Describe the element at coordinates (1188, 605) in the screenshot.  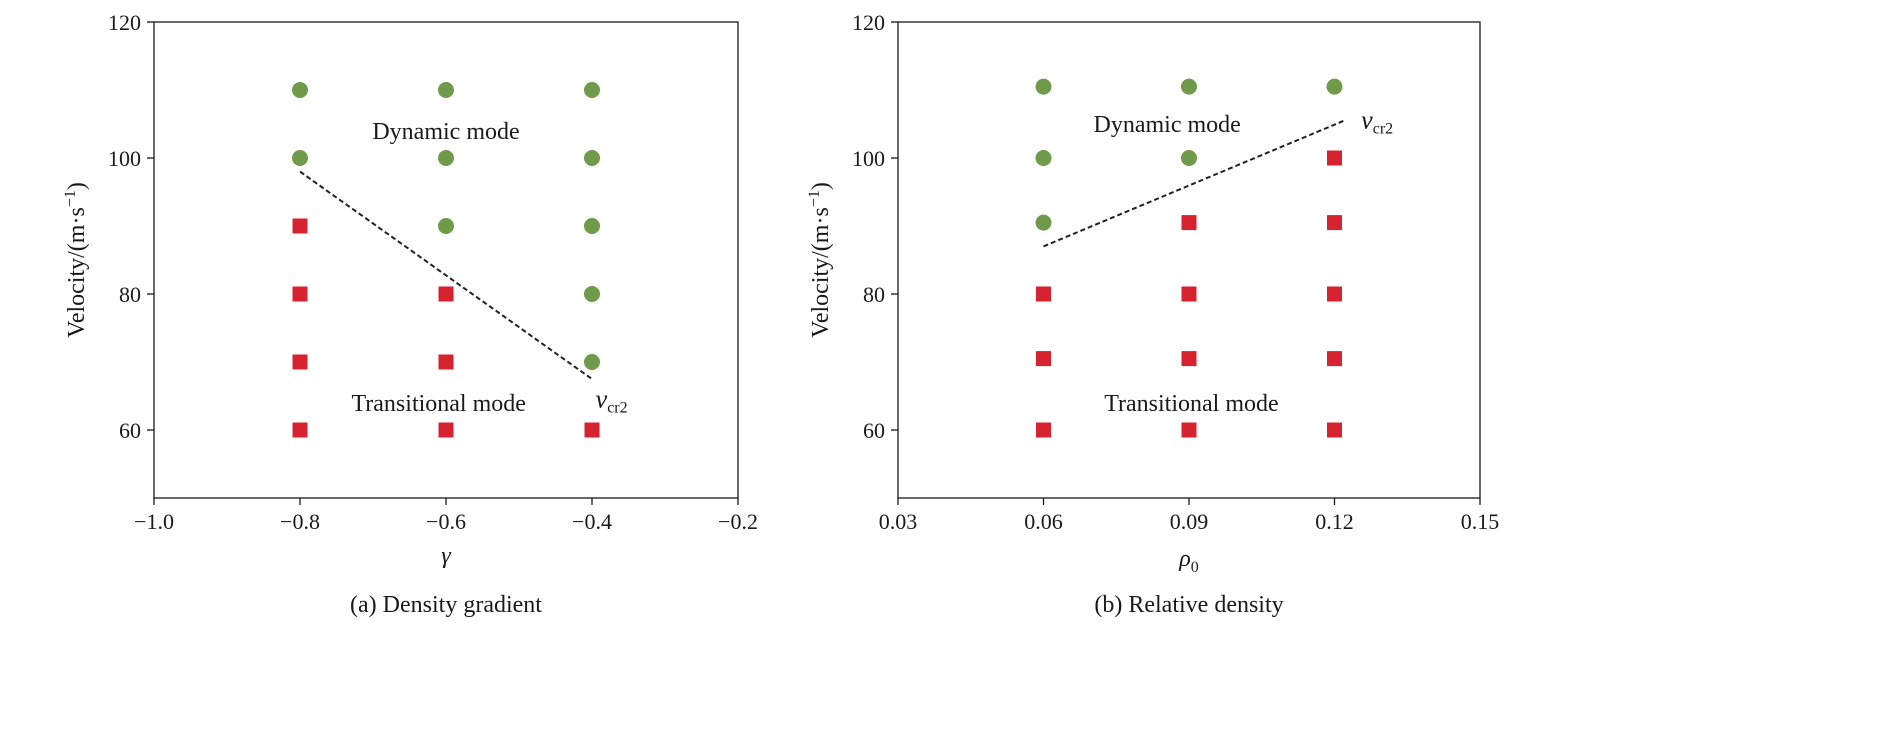
I see `panel-caption: (b) Relative density` at that location.